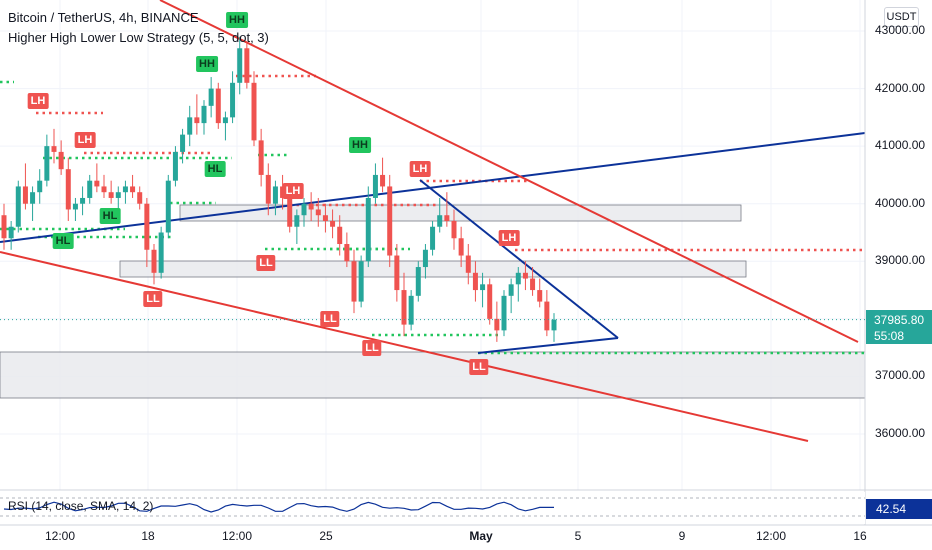  Describe the element at coordinates (279, 507) in the screenshot. I see `rsi-line` at that location.